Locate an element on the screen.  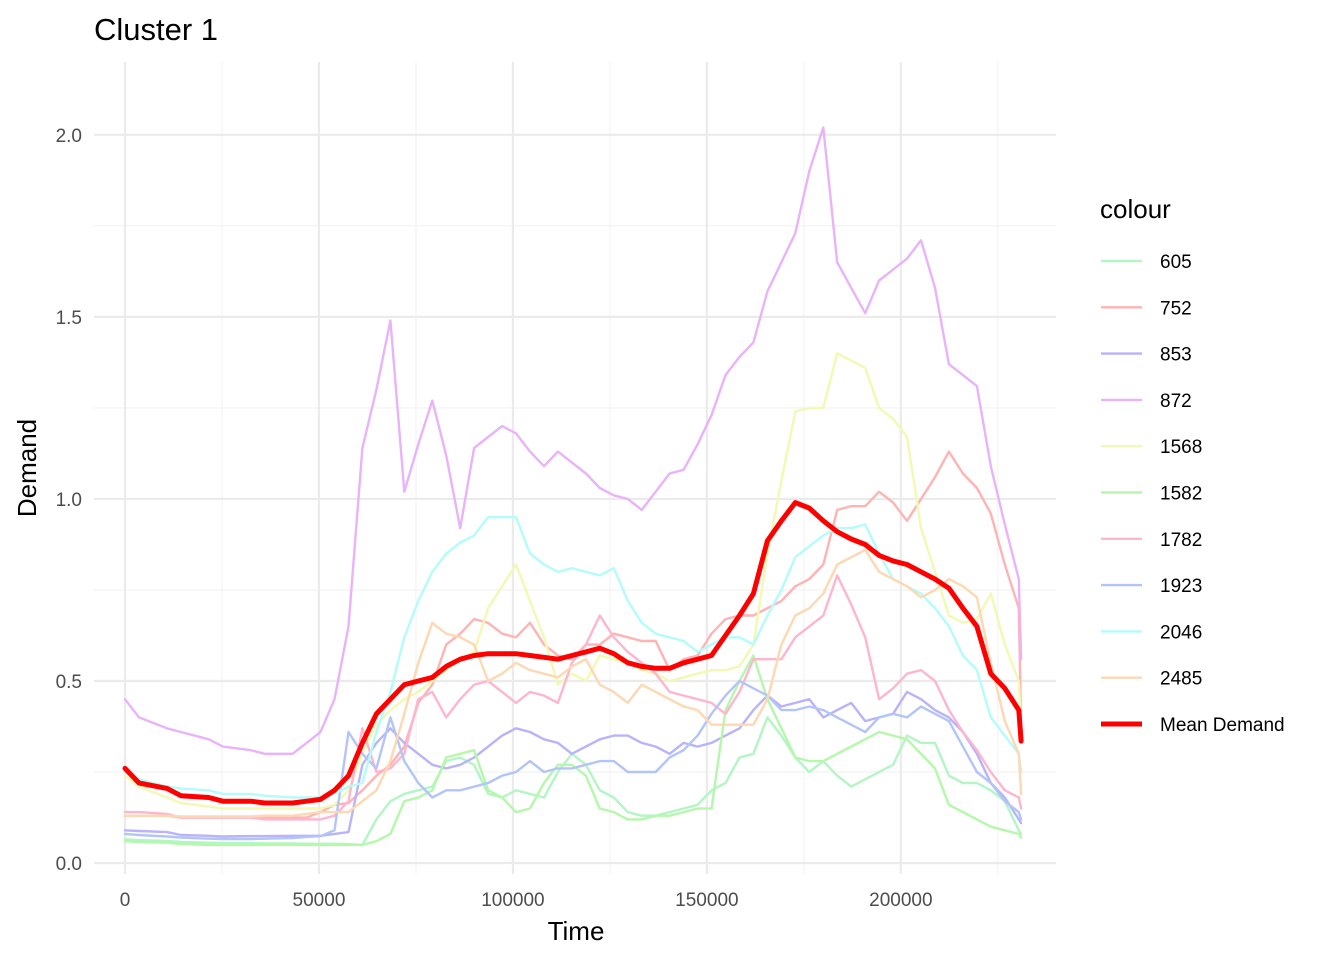
x-axis-title: Time is located at coordinates (576, 931).